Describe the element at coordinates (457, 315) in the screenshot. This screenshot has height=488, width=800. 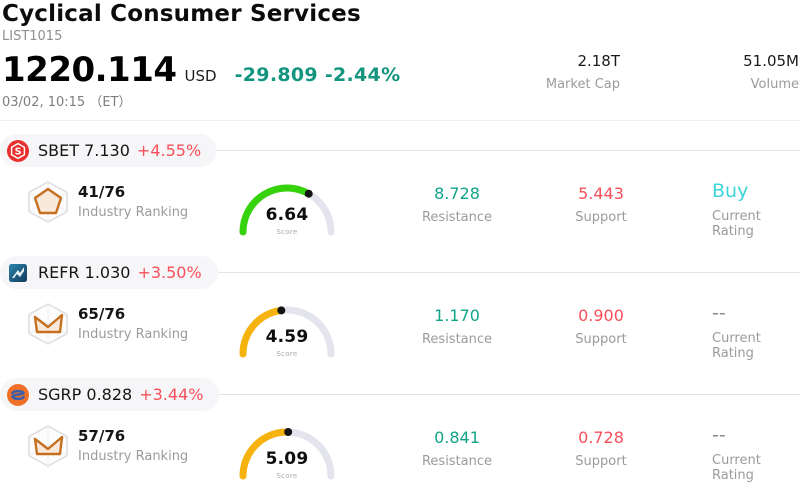
I see `resistance-value: 1.170` at that location.